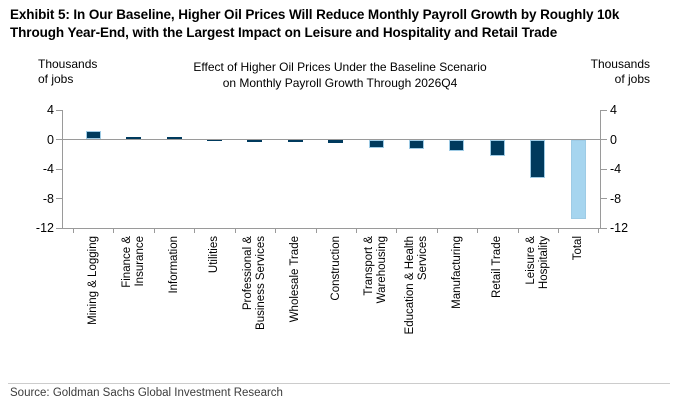  I want to click on x-axis-label: Total, so click(578, 306).